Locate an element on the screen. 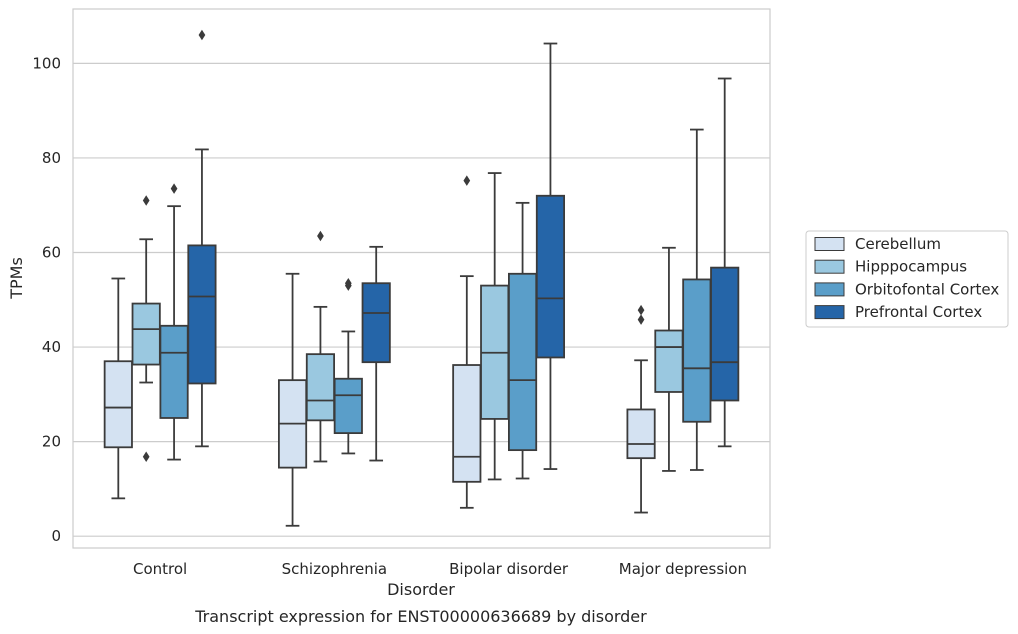 The image size is (1018, 634). y-tick-label: 100 is located at coordinates (46, 63).